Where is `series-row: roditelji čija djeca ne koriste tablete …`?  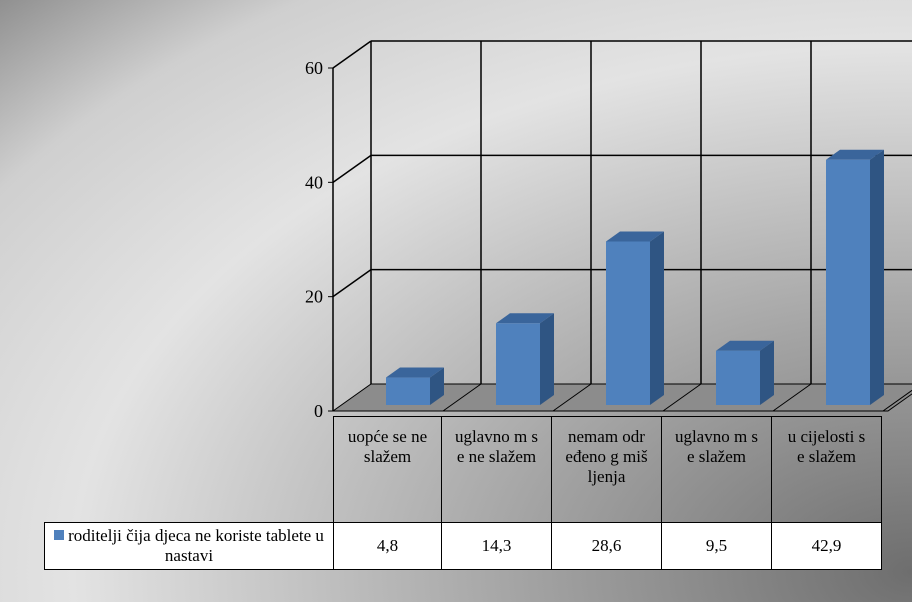
series-row: roditelji čija djeca ne koriste tablete … is located at coordinates (463, 546).